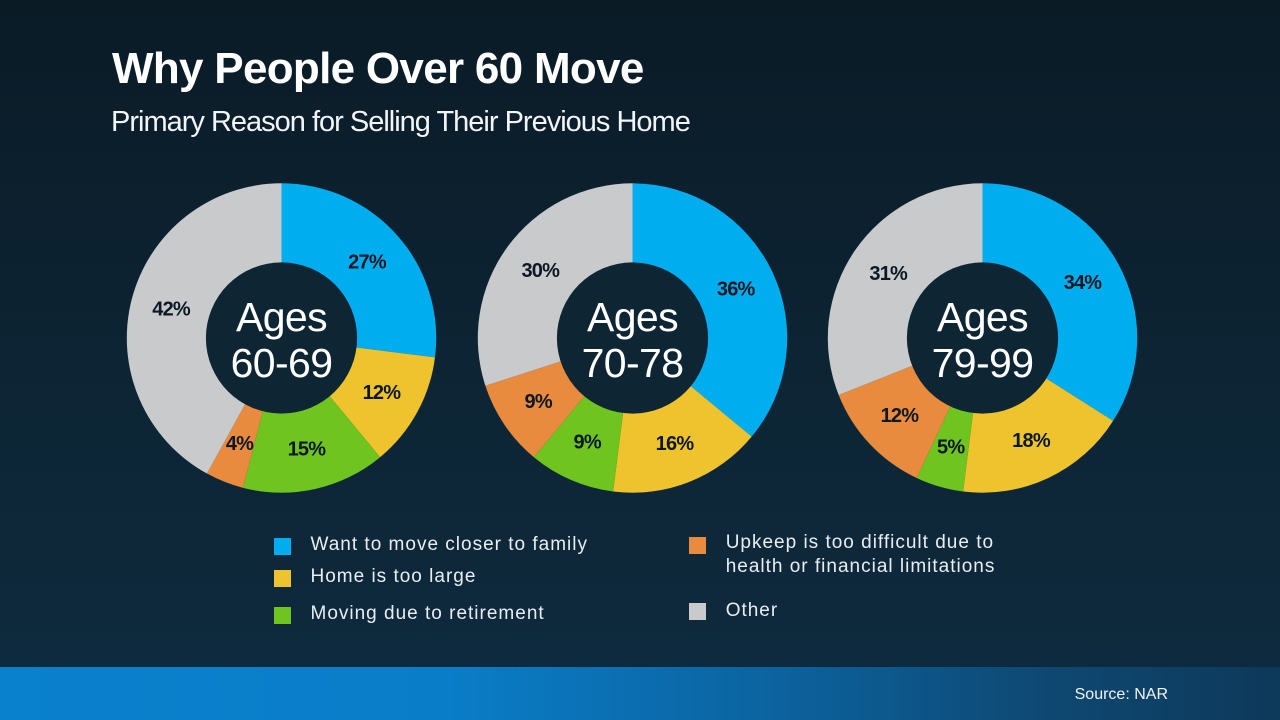 The height and width of the screenshot is (720, 1280). What do you see at coordinates (307, 449) in the screenshot?
I see `svg-text: 15%` at bounding box center [307, 449].